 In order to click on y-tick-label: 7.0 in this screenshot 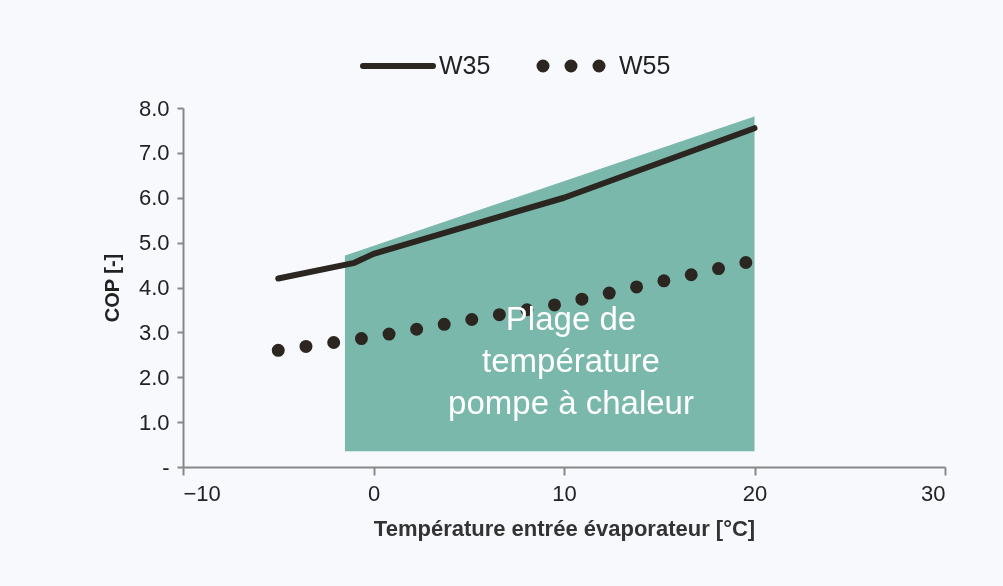, I will do `click(154, 153)`.